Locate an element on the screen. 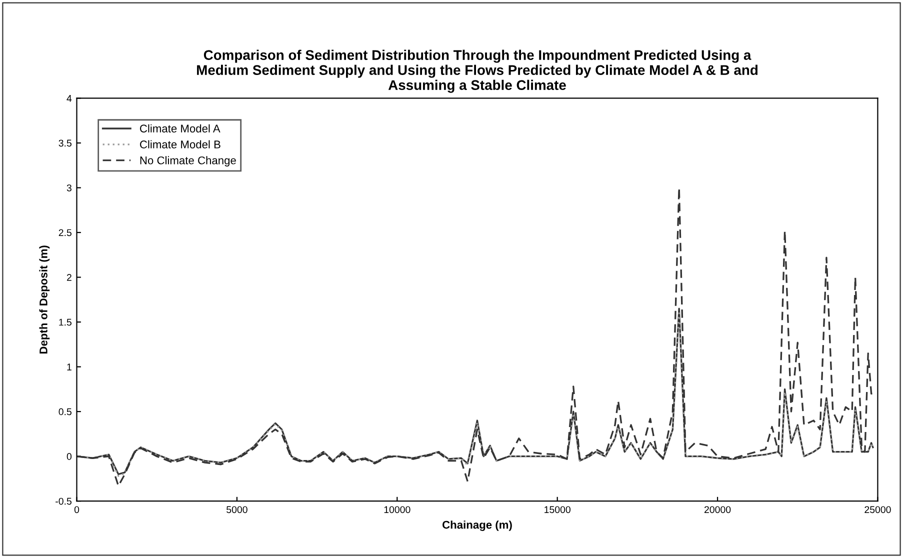  x-tick-label: 0 is located at coordinates (77, 510).